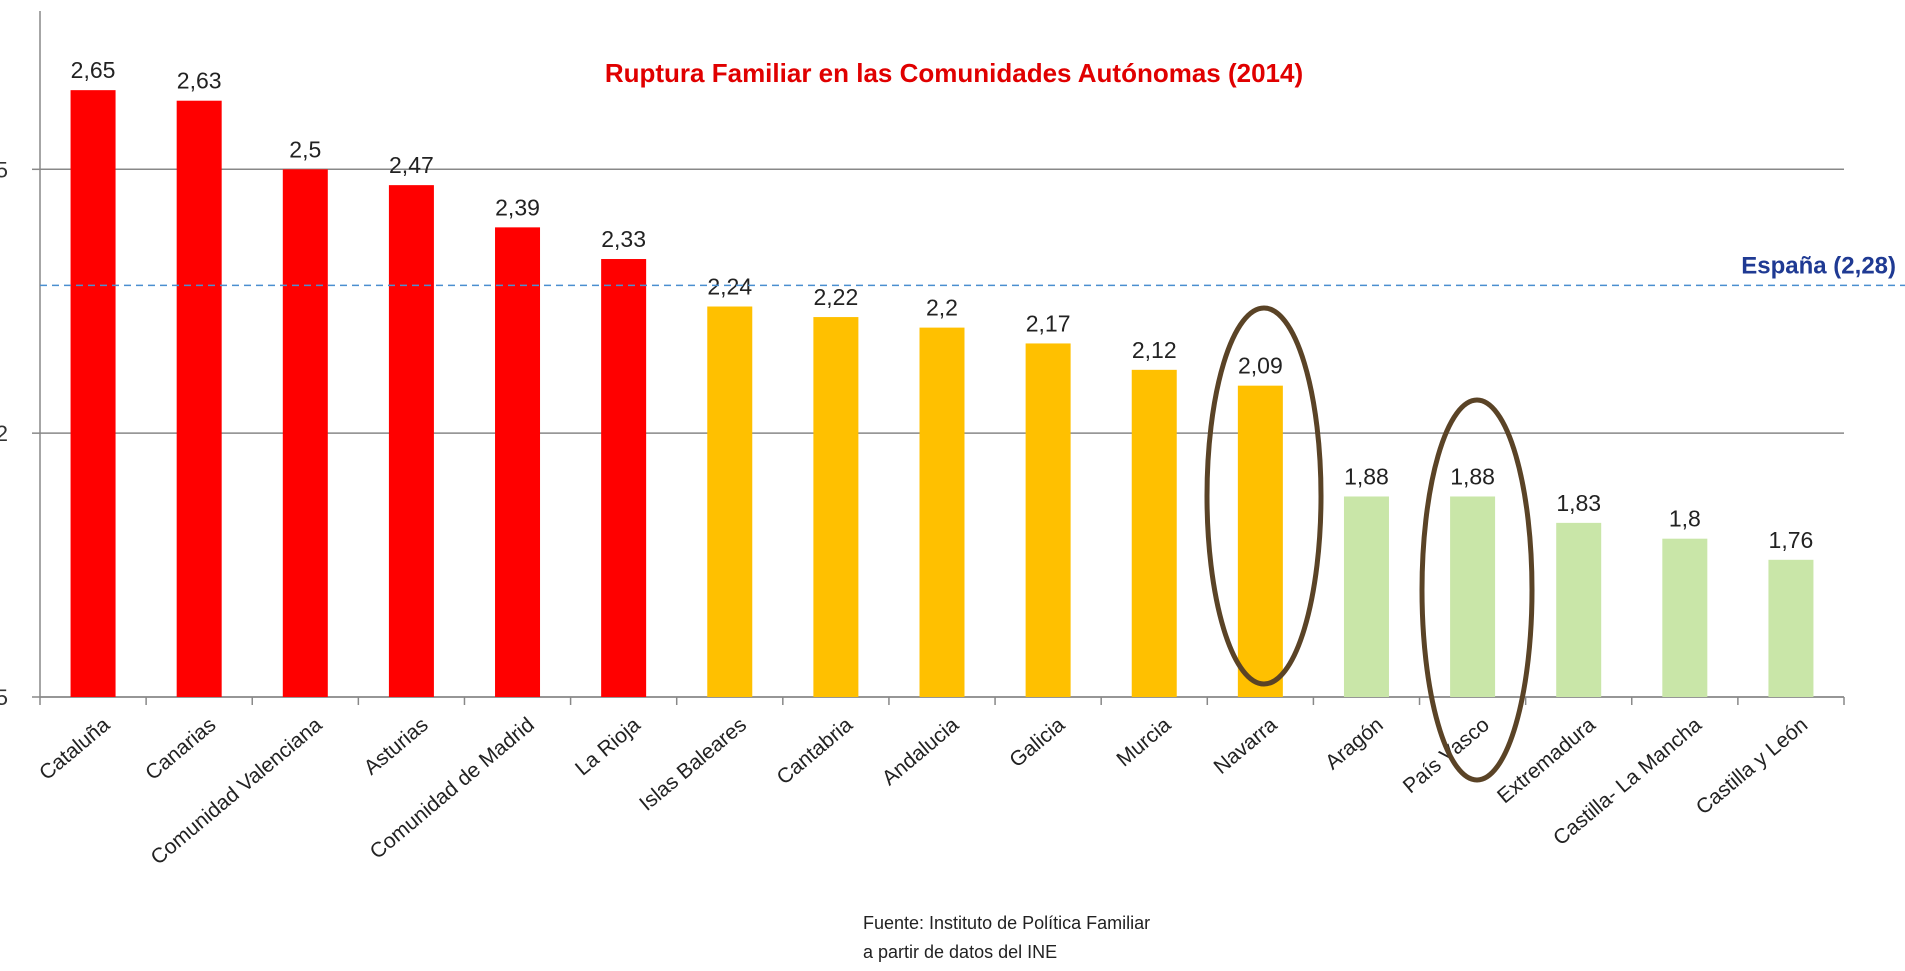 The width and height of the screenshot is (1905, 971). I want to click on value-label: 1,76, so click(1791, 540).